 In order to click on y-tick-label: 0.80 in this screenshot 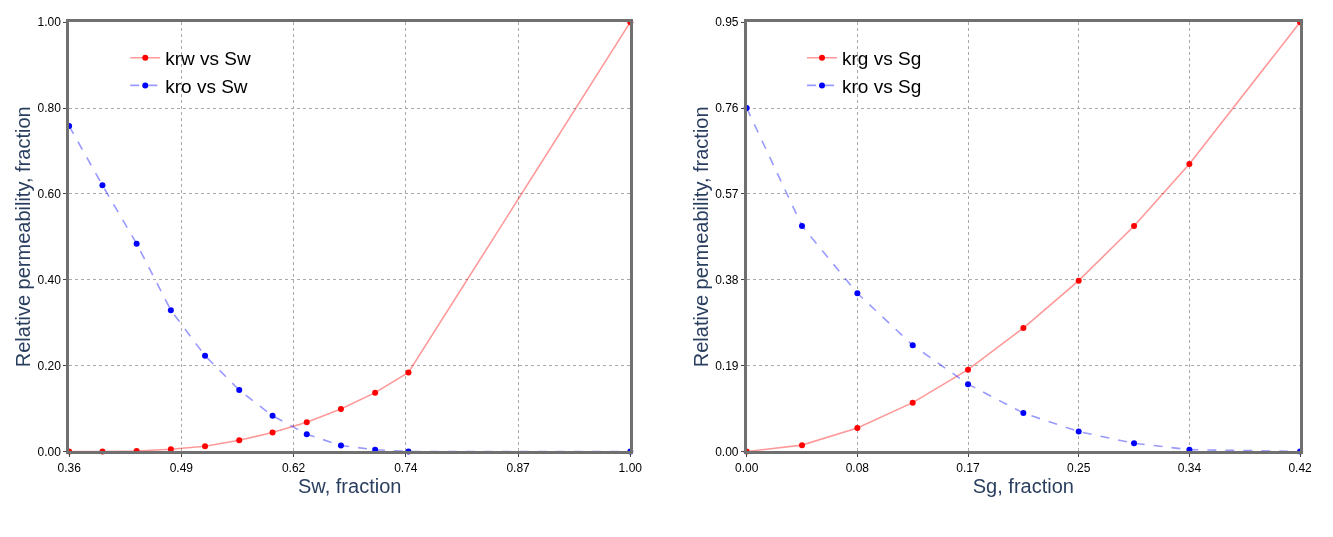, I will do `click(49, 108)`.